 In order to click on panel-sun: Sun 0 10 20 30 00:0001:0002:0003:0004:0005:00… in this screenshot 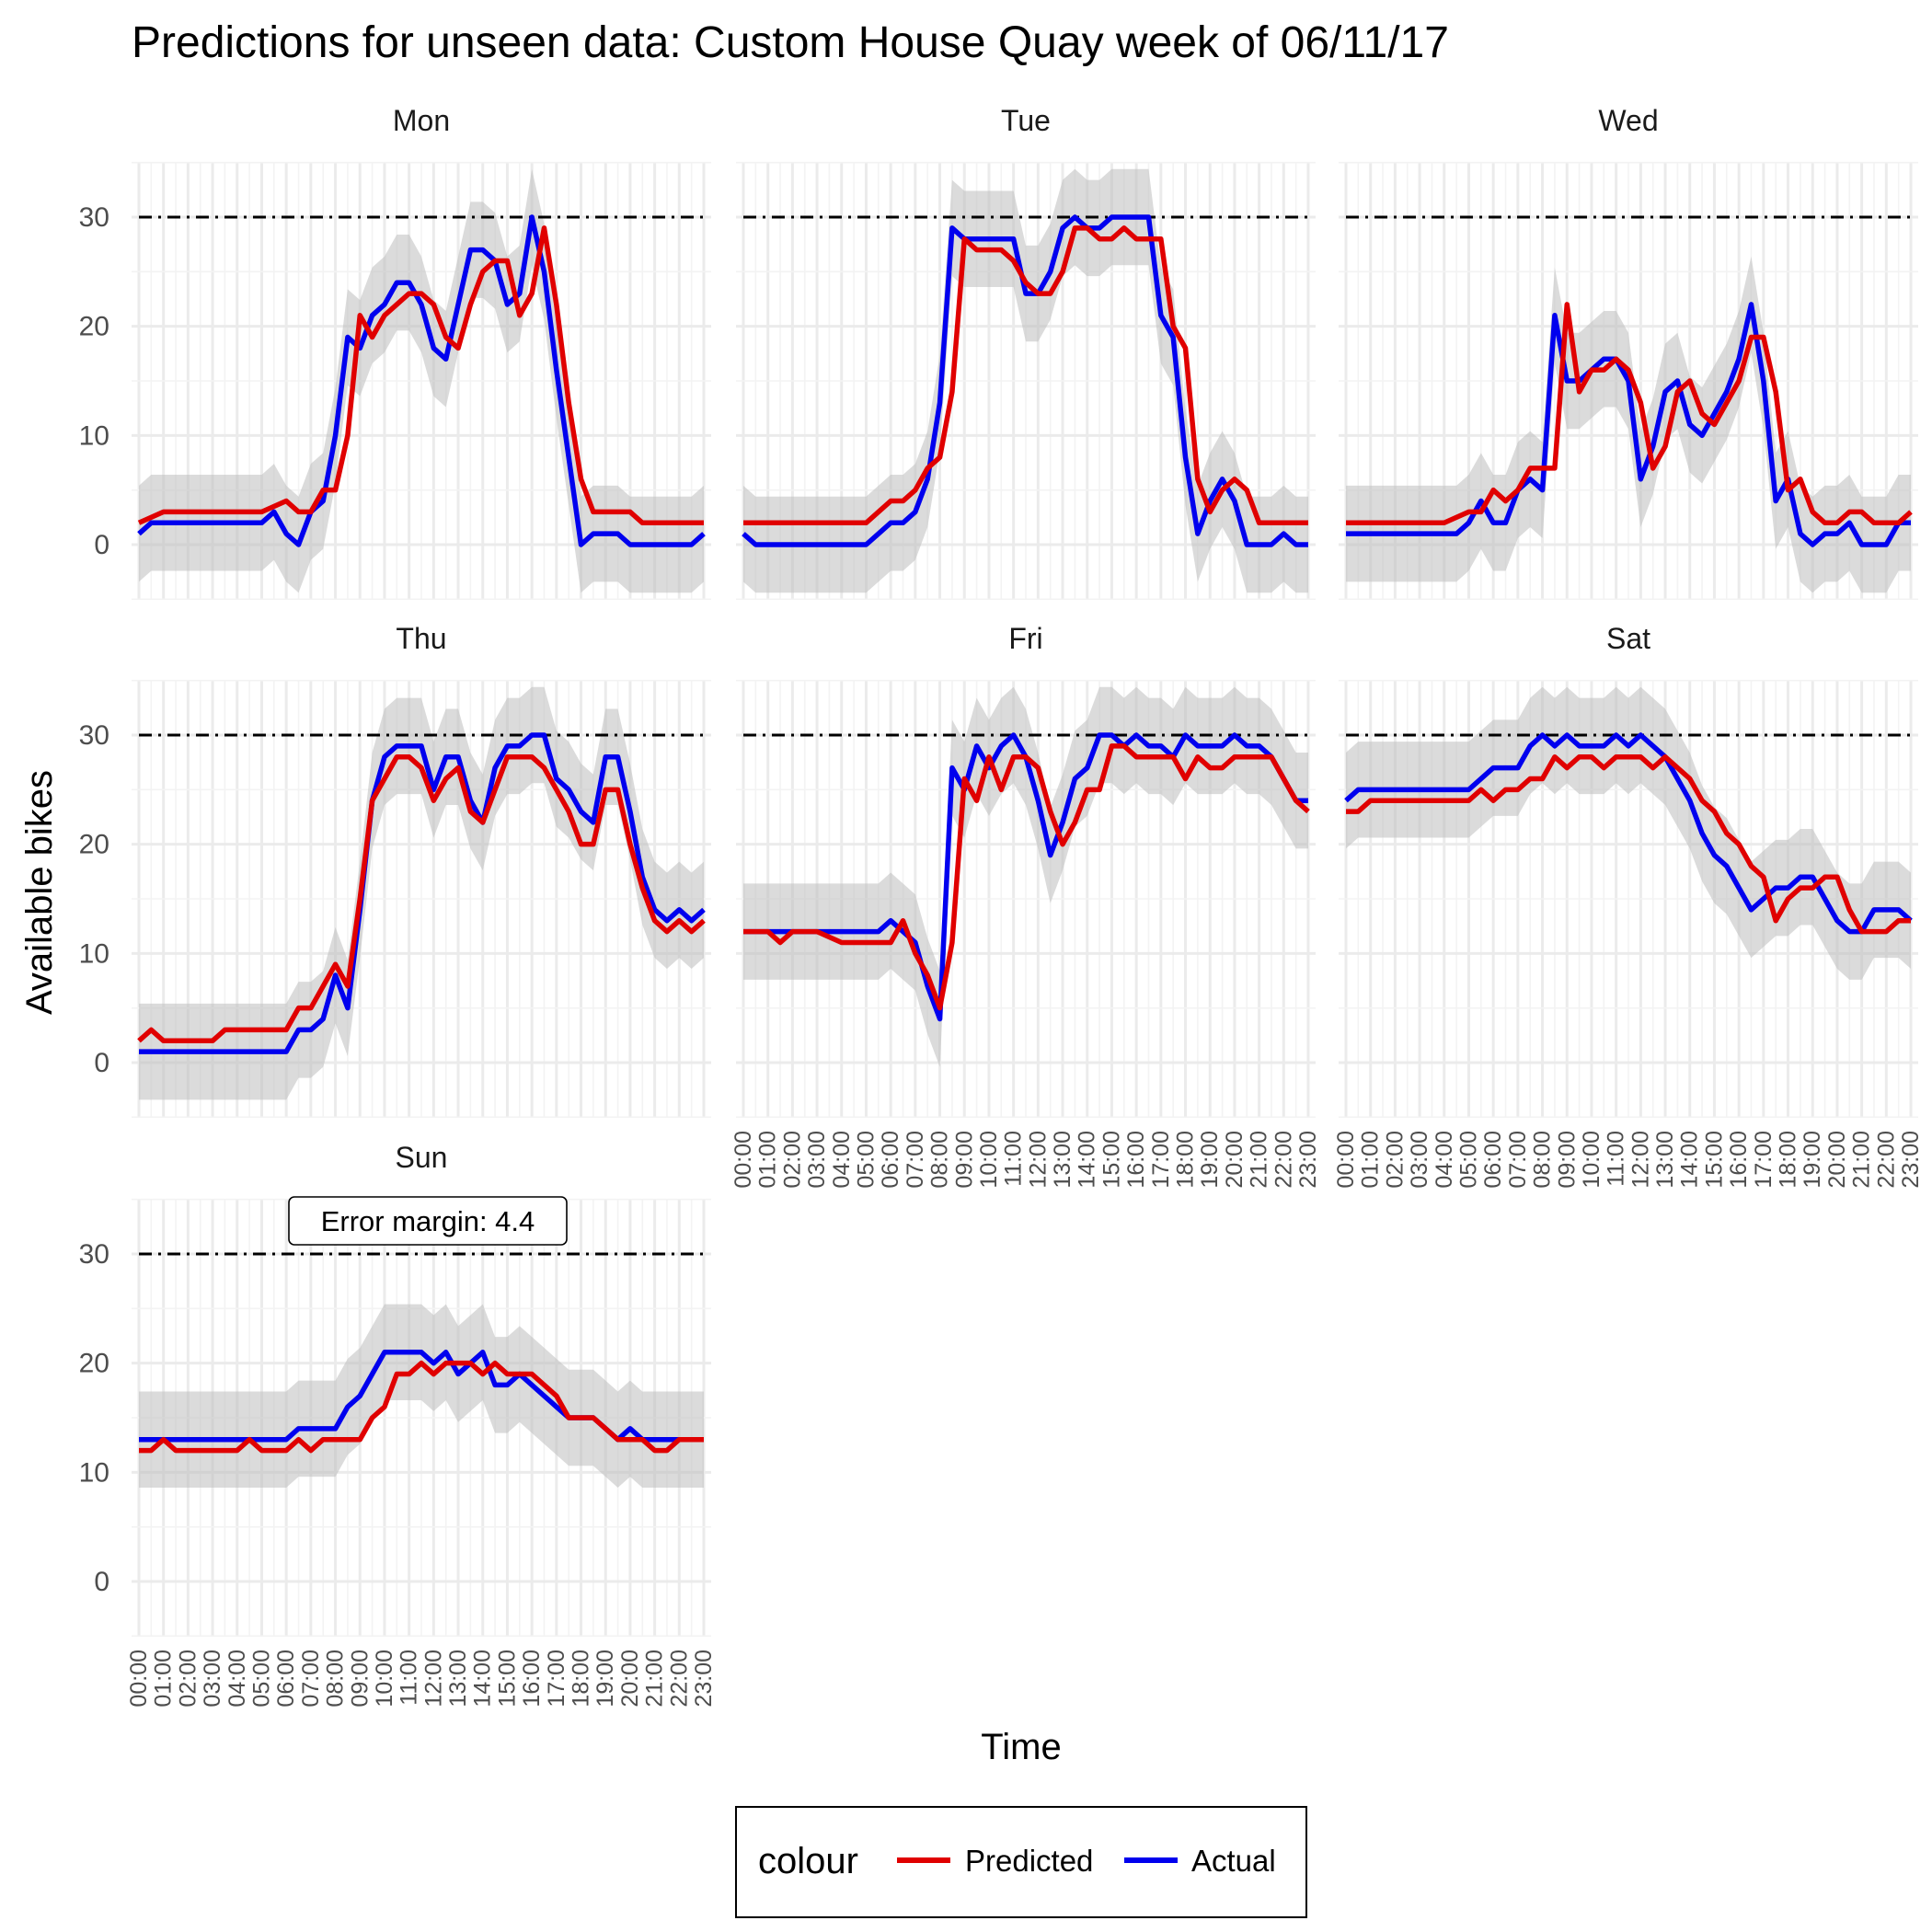, I will do `click(398, 1424)`.